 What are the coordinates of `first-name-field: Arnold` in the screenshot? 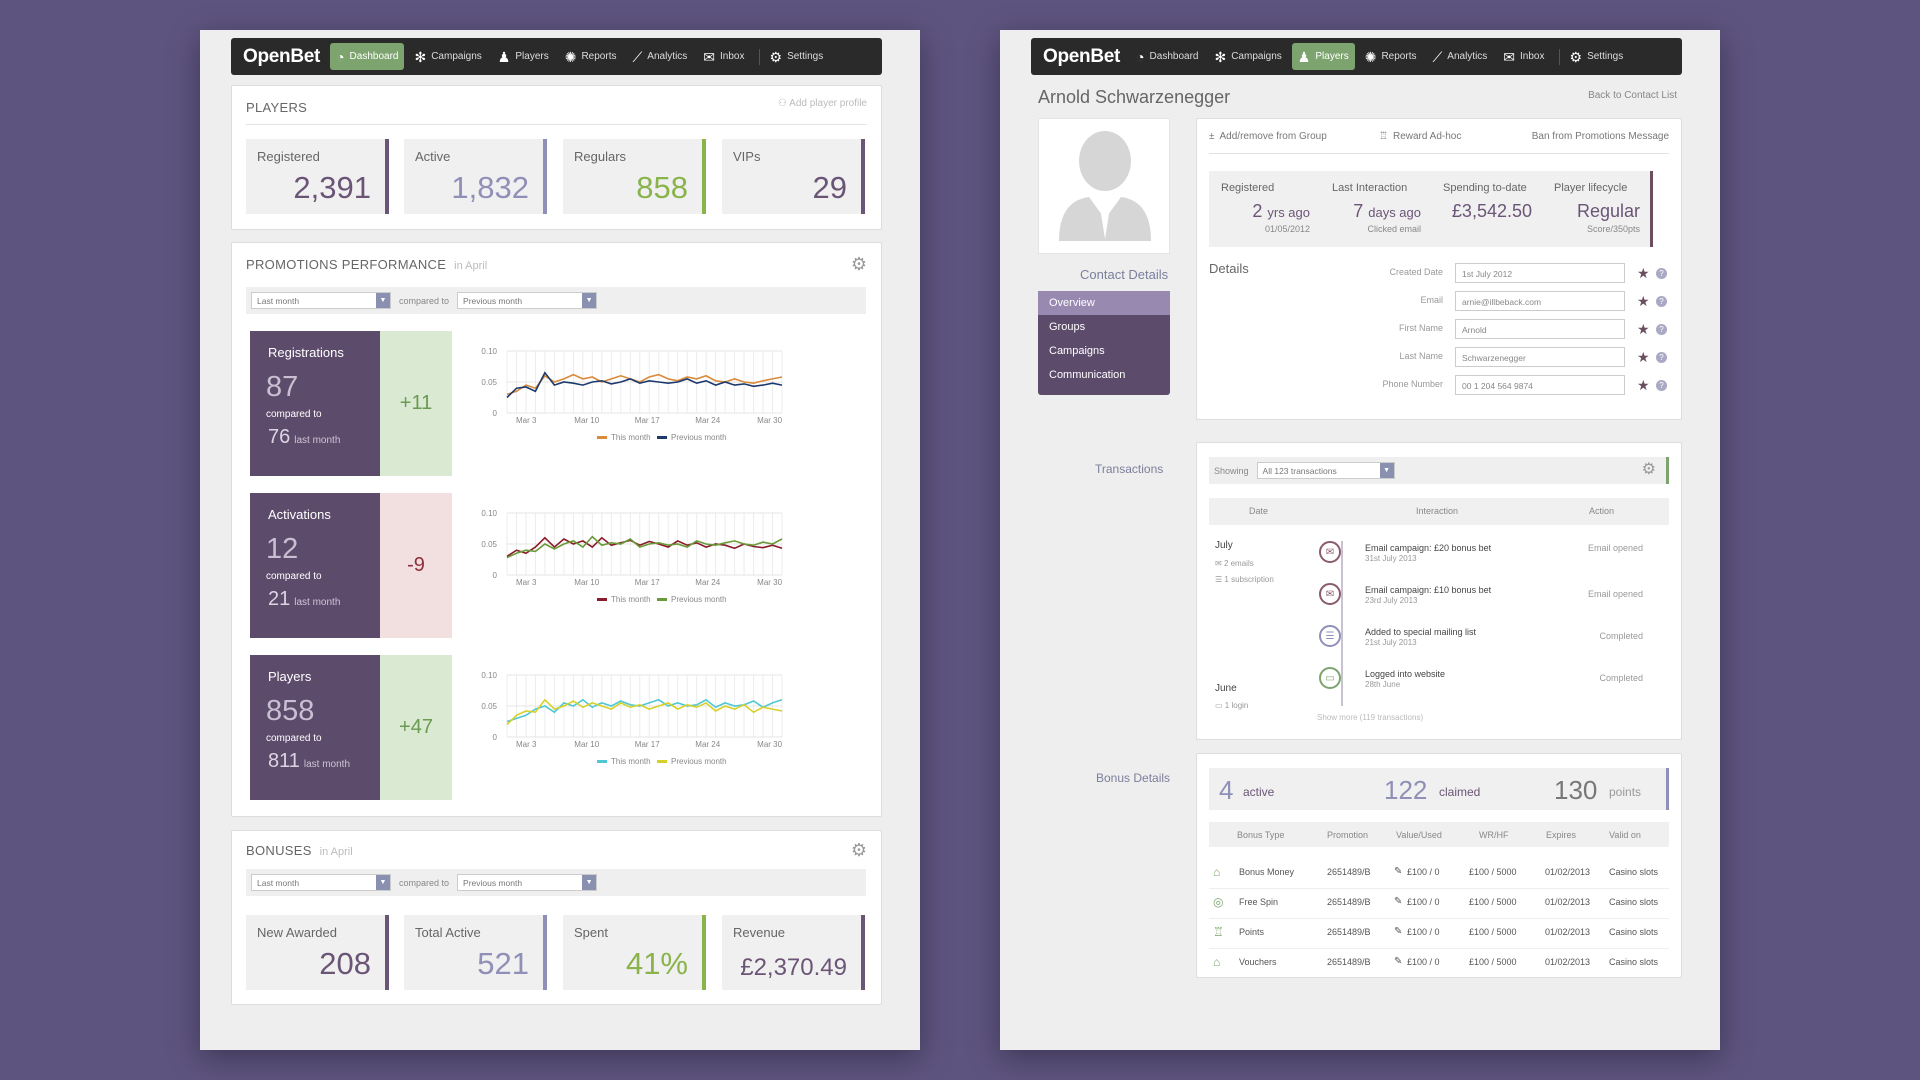 It's located at (1540, 329).